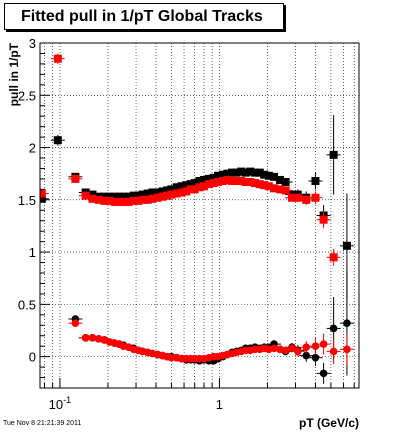  I want to click on chart-title: Fitted pull in 1/pT Global Tracks, so click(142, 16).